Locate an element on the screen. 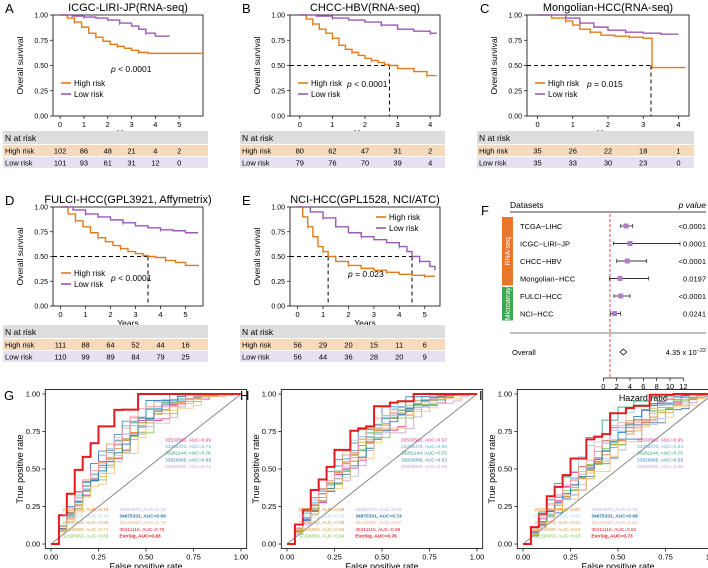 This screenshot has width=708, height=568. risk-value: 31 is located at coordinates (397, 151).